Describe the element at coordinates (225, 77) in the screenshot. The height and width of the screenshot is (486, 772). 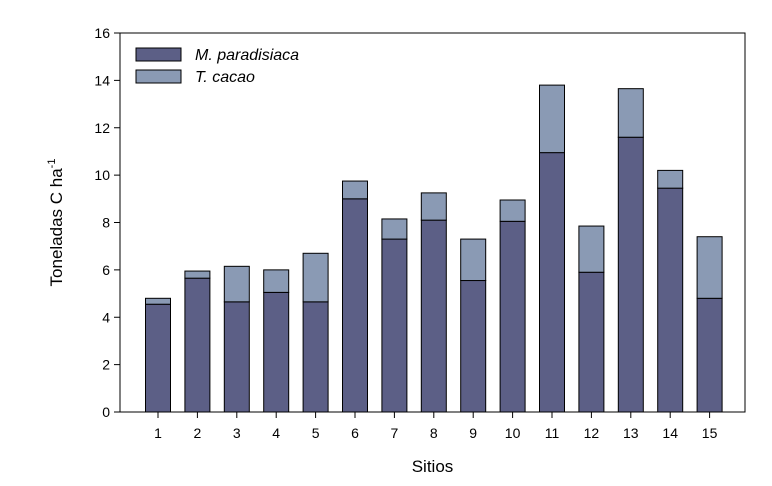
I see `legend-label-t-cacao: T. cacao` at that location.